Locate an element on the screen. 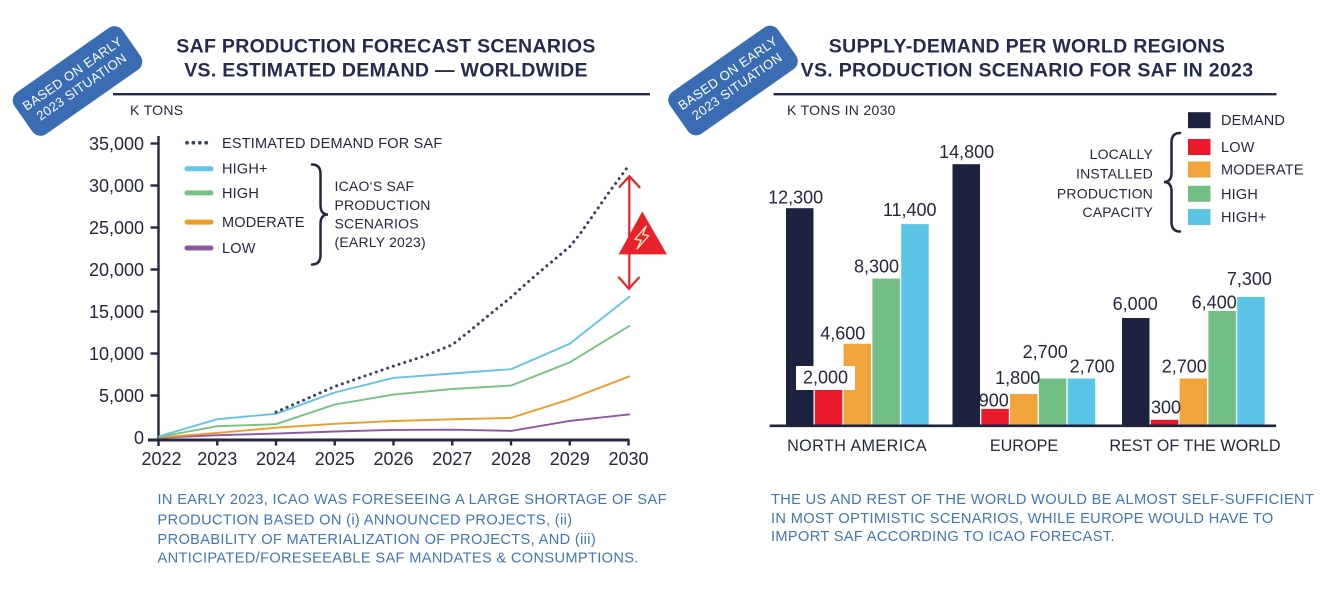 The image size is (1330, 591). svg-text:IMPORT SAF ACCORDING TO ICAO F: IMPORT SAF ACCORDING TO ICAO FORECAST. is located at coordinates (943, 537).